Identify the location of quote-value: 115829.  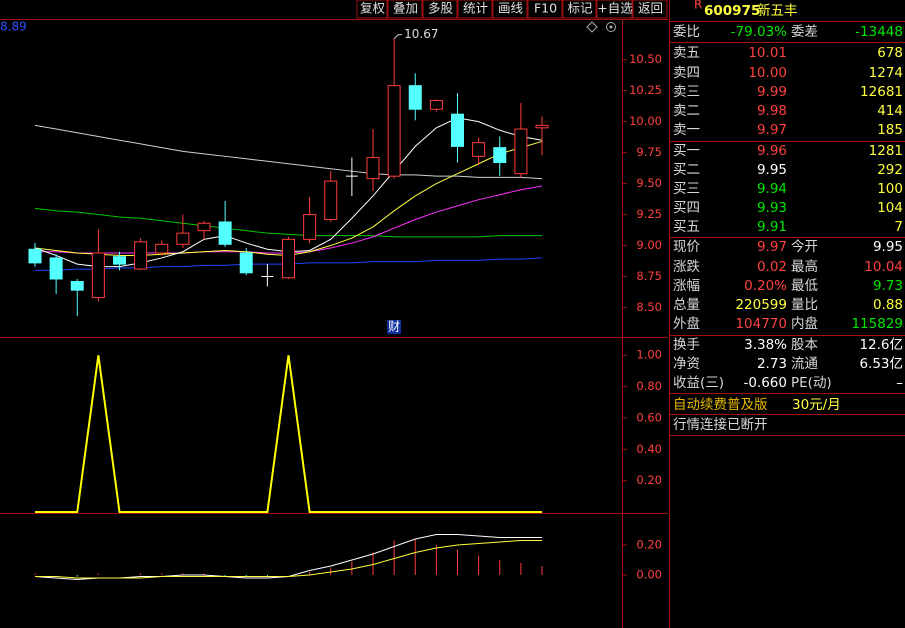
(877, 324).